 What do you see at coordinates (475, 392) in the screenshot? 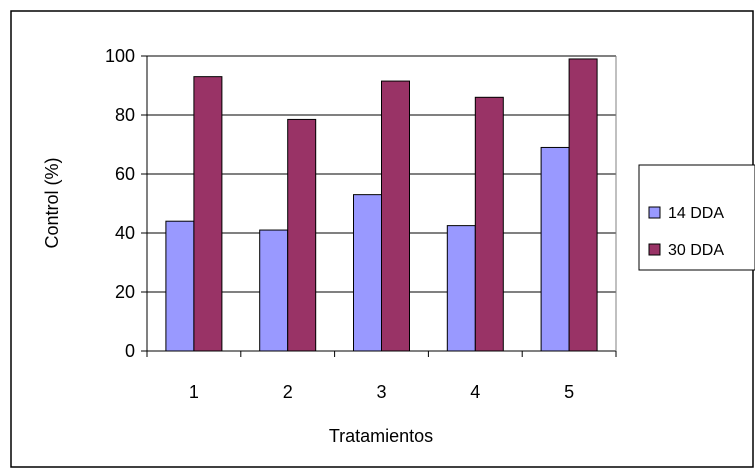
I see `x-tick-label: 4` at bounding box center [475, 392].